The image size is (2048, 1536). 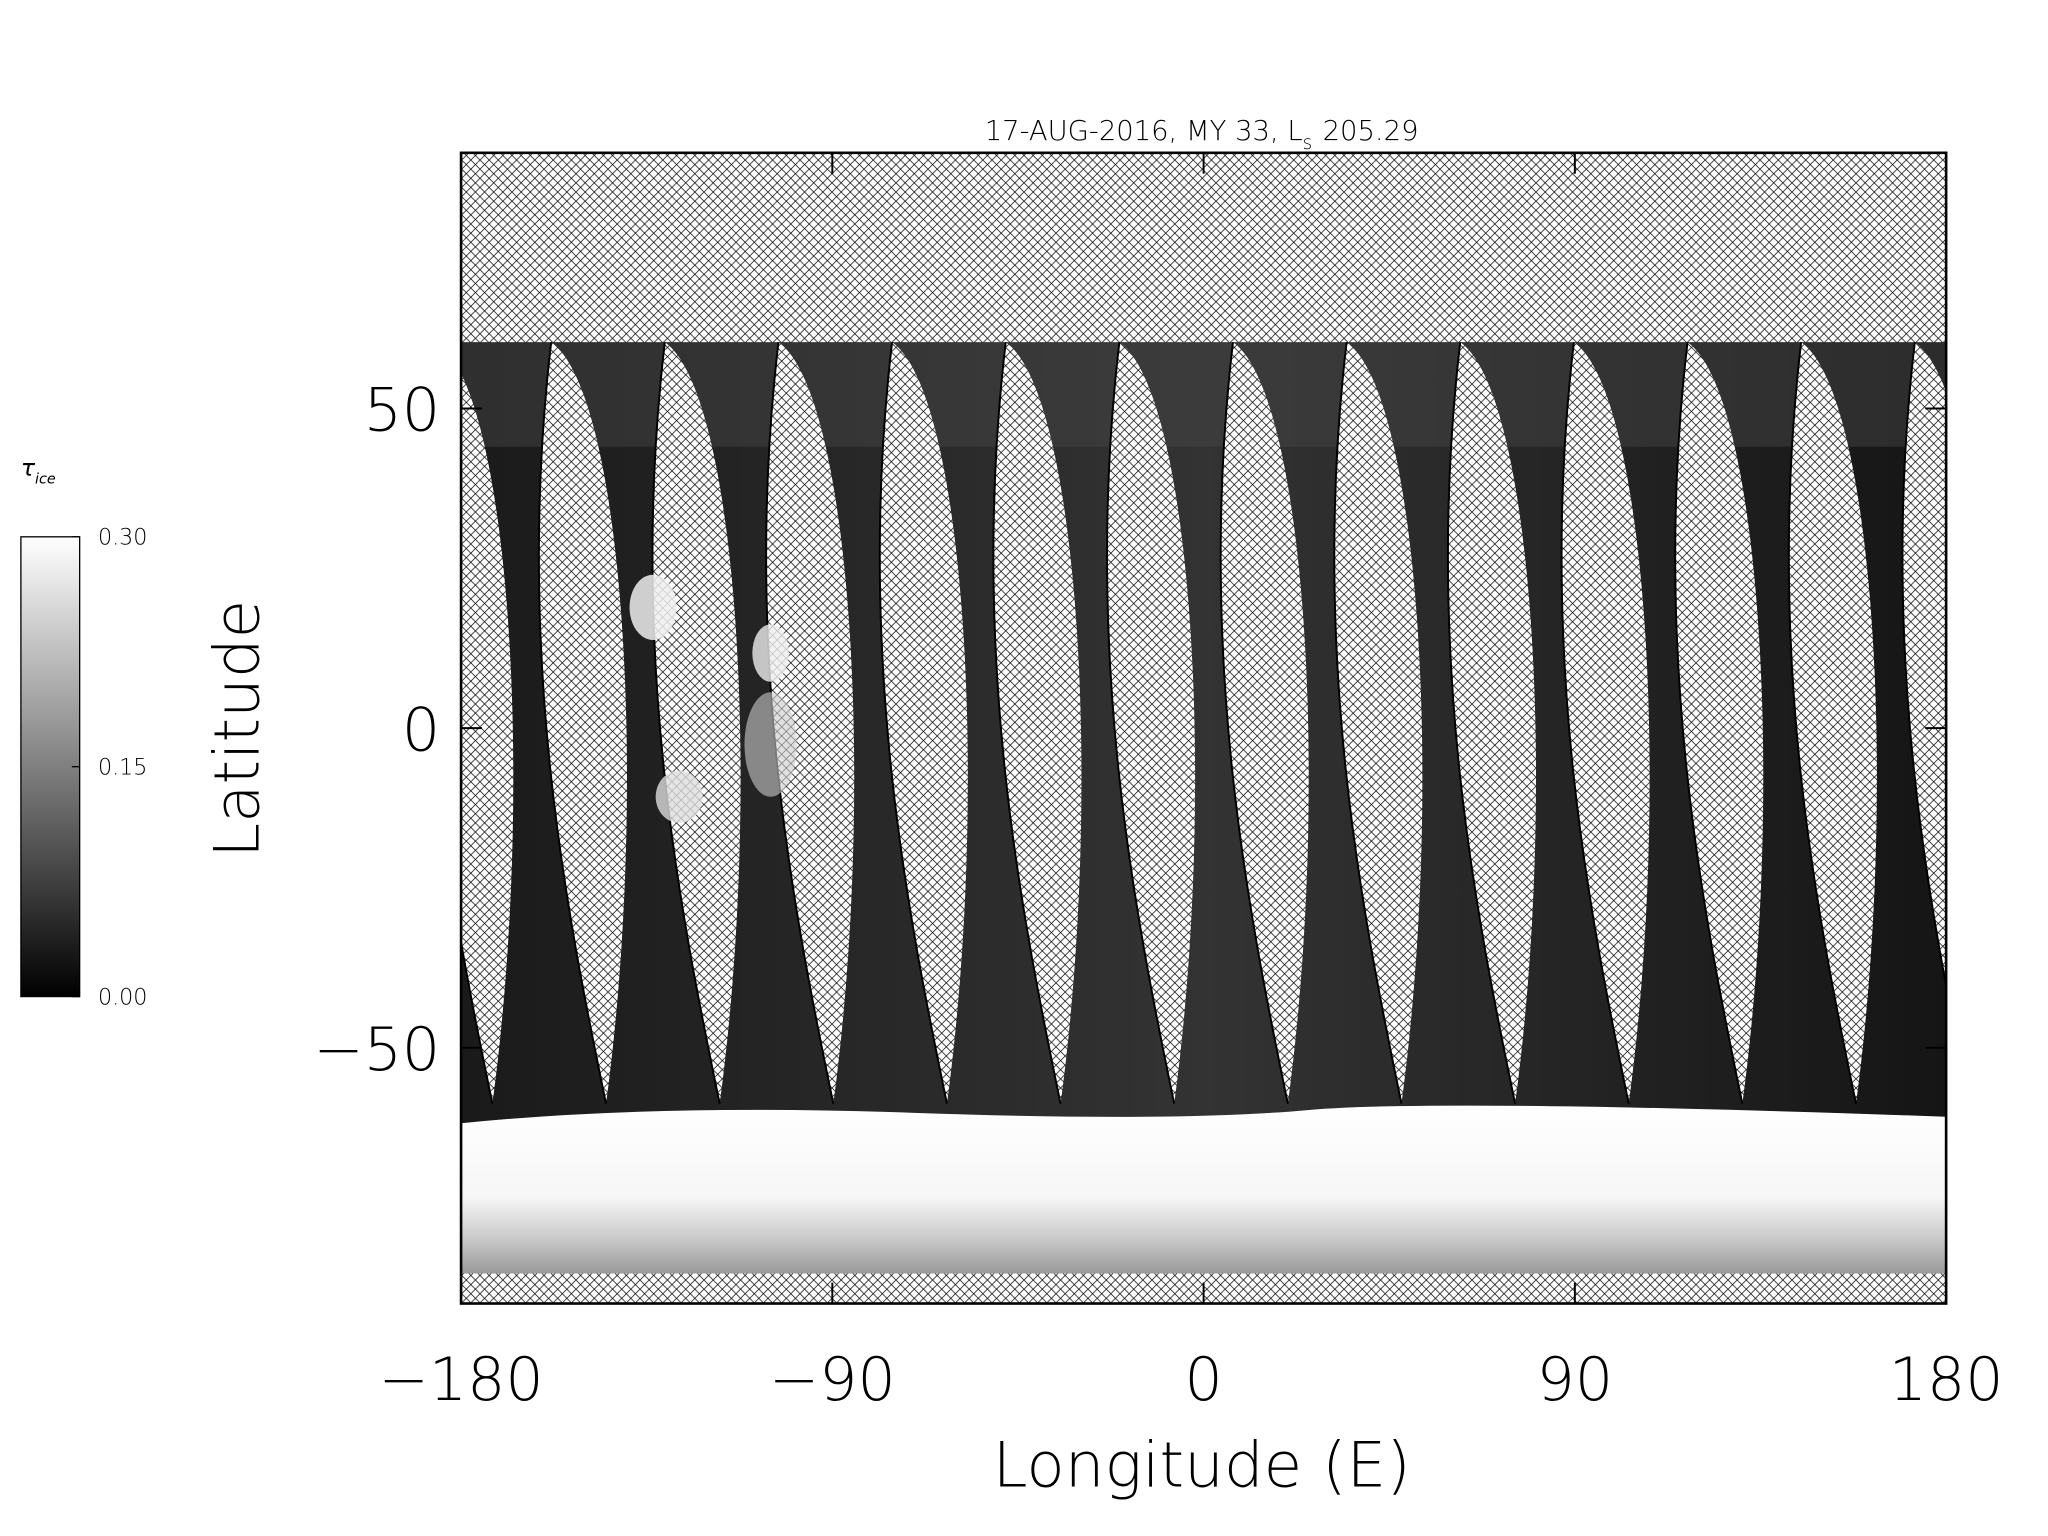 What do you see at coordinates (832, 1380) in the screenshot?
I see `x-tick-label: −90` at bounding box center [832, 1380].